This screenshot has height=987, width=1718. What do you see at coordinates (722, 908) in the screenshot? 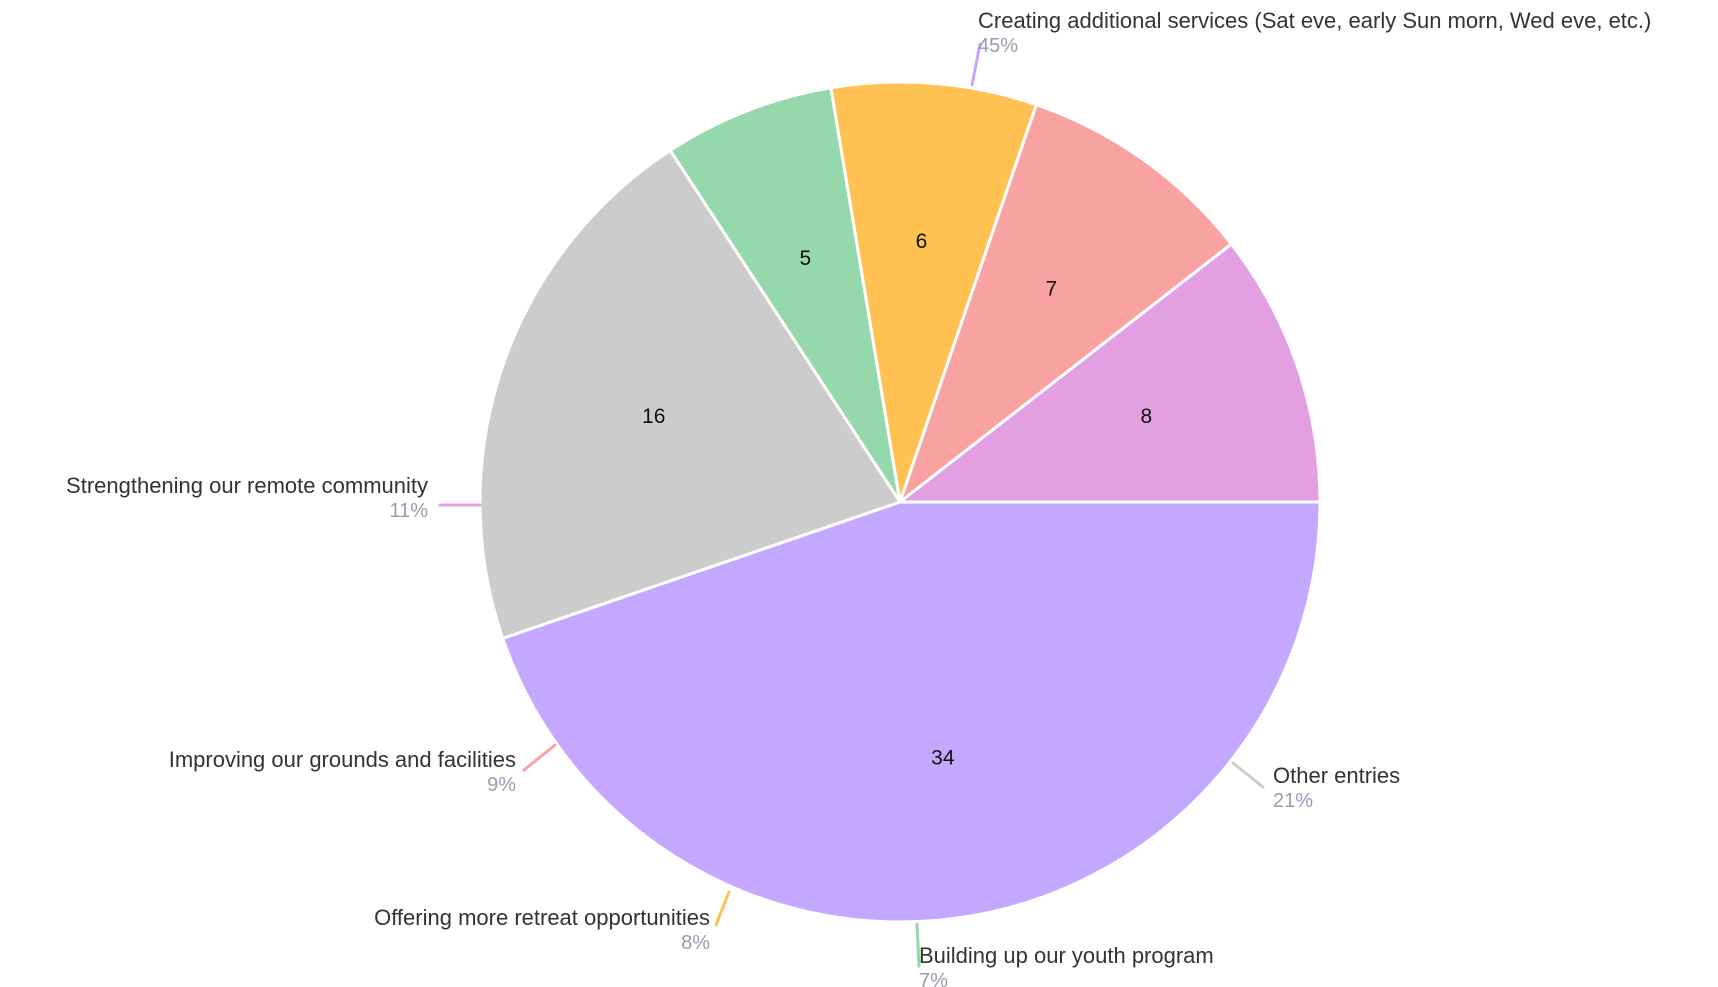
I see `slice-4-leader-line` at bounding box center [722, 908].